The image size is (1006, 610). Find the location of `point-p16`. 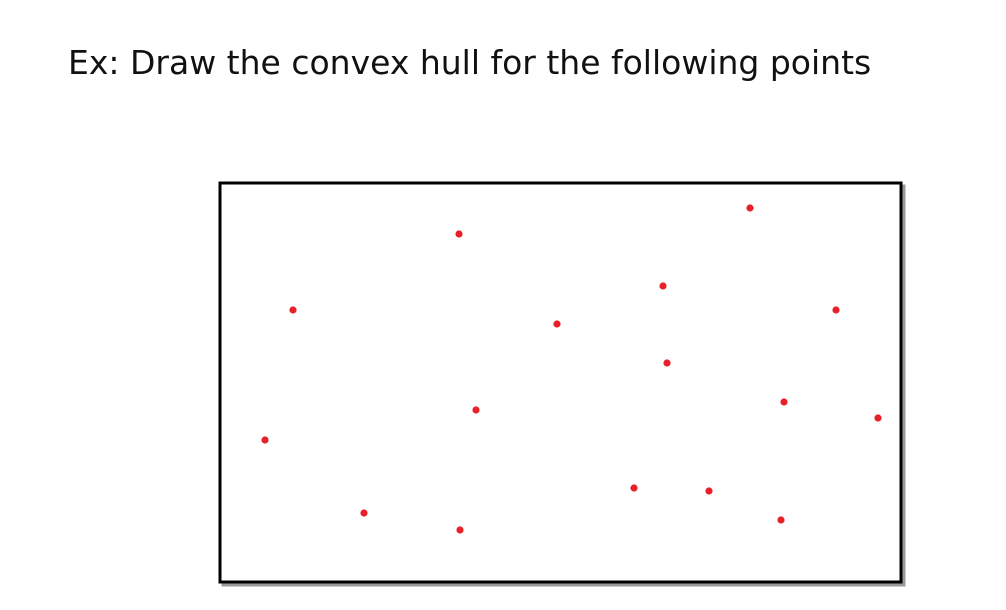

point-p16 is located at coordinates (460, 530).